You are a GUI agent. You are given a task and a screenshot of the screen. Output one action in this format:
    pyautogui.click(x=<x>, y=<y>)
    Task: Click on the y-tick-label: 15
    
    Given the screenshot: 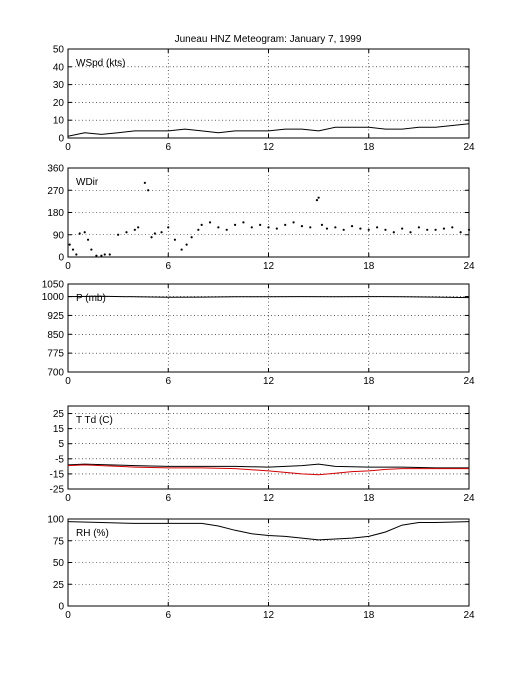 What is the action you would take?
    pyautogui.click(x=59, y=429)
    